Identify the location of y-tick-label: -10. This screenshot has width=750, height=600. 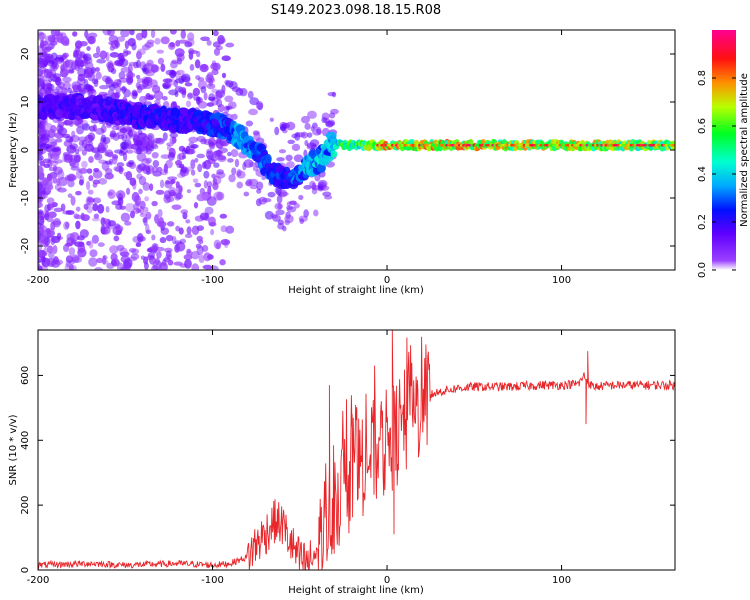
(25, 198).